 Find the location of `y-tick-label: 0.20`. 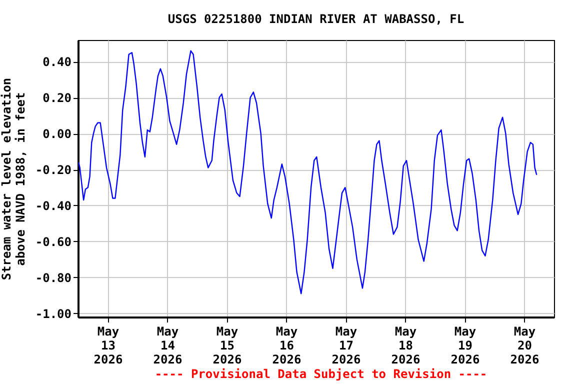

y-tick-label: 0.20 is located at coordinates (57, 98).